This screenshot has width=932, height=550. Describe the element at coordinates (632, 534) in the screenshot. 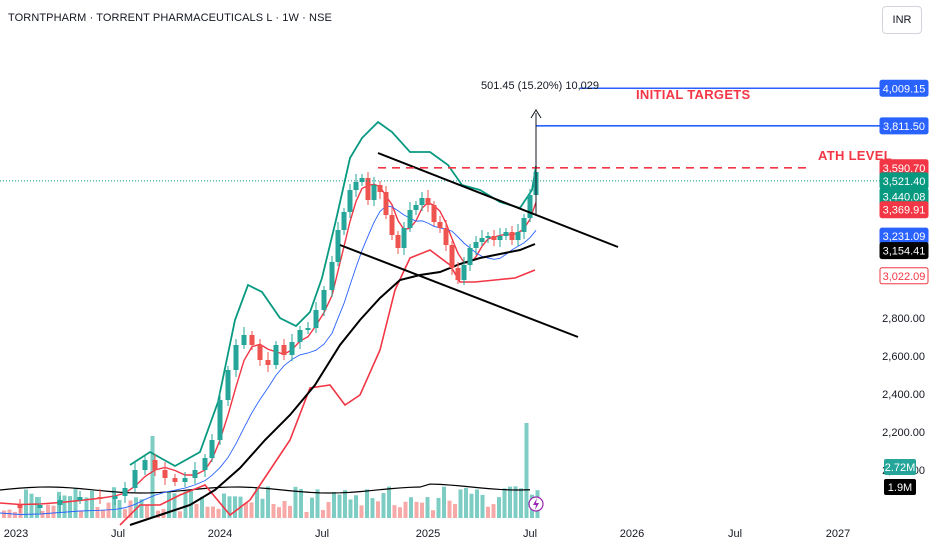

I see `x-axis-tick-label: 2026` at that location.